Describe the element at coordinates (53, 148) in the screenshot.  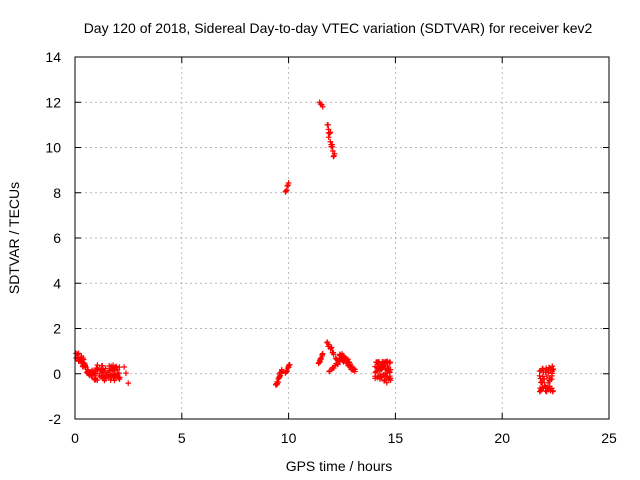
I see `y-tick-label: 10` at that location.